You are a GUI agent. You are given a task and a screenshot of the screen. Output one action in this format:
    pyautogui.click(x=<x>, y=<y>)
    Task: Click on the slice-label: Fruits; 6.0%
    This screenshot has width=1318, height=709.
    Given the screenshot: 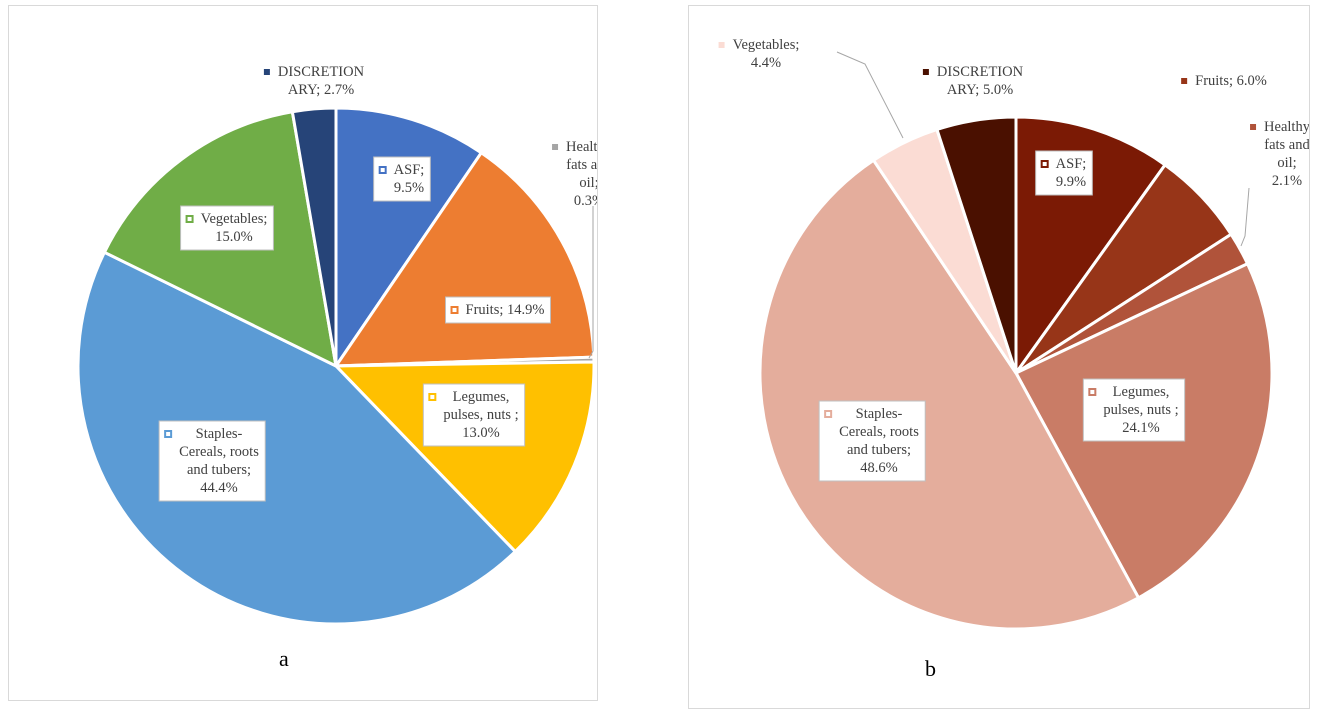 What is the action you would take?
    pyautogui.click(x=1224, y=81)
    